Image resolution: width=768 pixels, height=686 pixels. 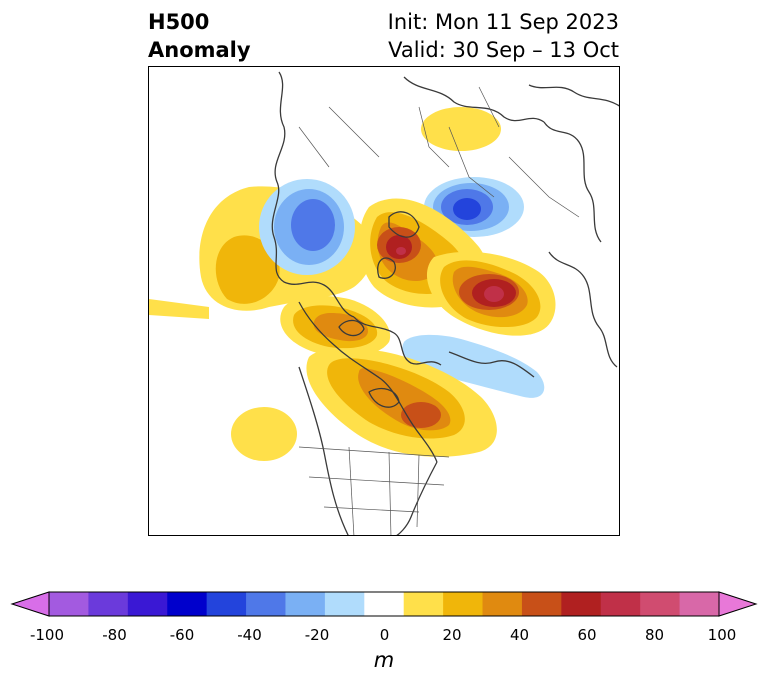 What do you see at coordinates (249, 635) in the screenshot?
I see `colorbar-tick-label: -40` at bounding box center [249, 635].